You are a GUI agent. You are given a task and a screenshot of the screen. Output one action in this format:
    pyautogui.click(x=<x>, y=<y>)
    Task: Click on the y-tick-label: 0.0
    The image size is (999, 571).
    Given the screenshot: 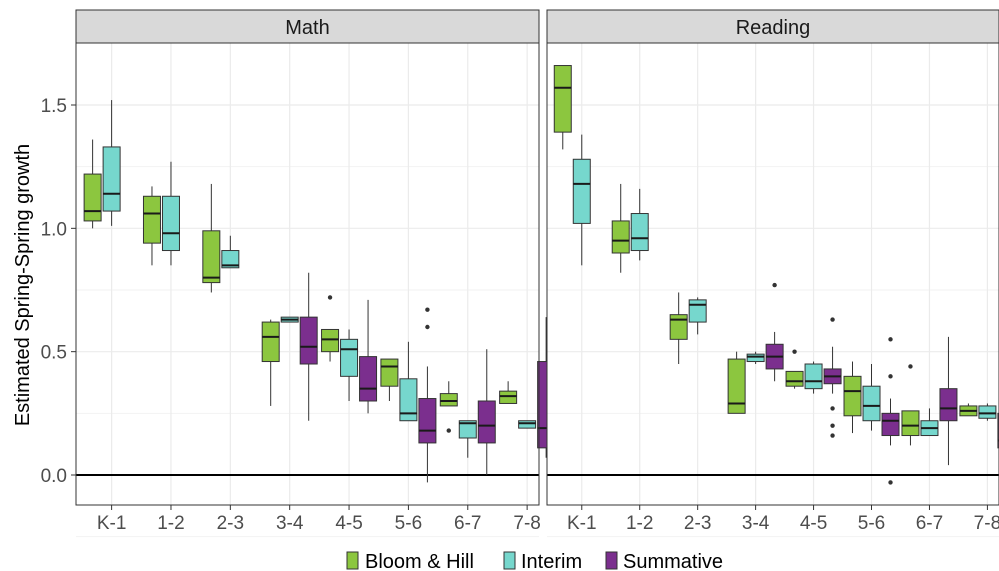 What is the action you would take?
    pyautogui.click(x=54, y=476)
    